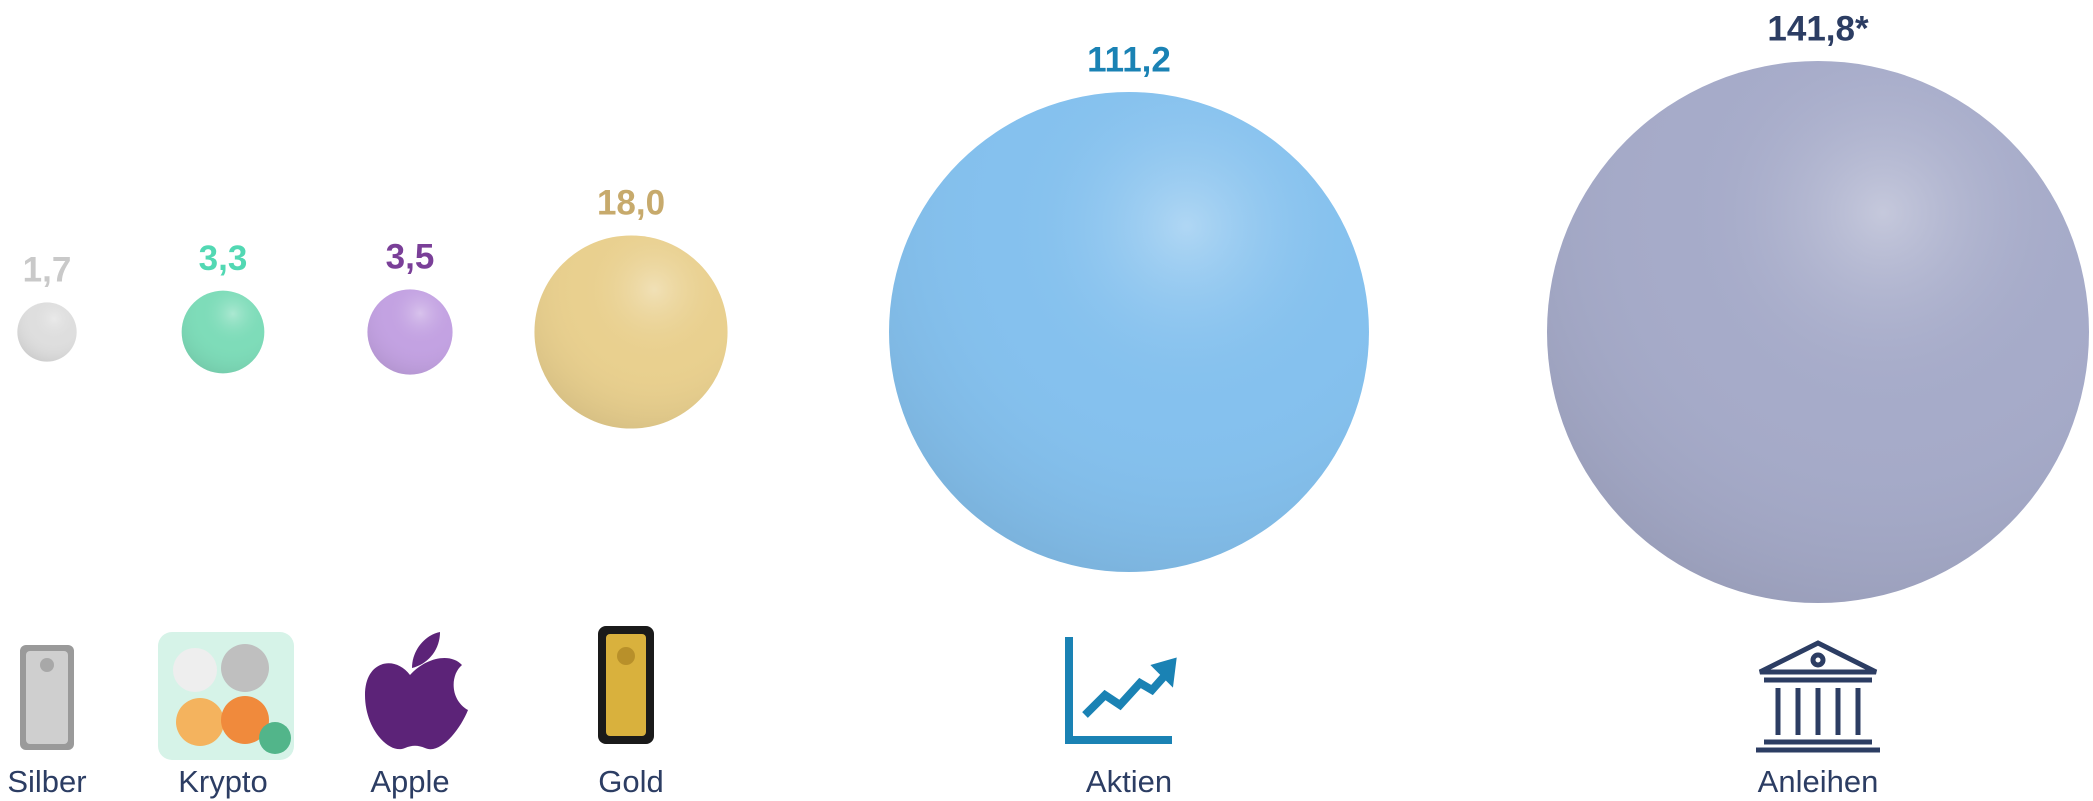 The height and width of the screenshot is (801, 2093). What do you see at coordinates (47, 270) in the screenshot?
I see `value-label: 1,7` at bounding box center [47, 270].